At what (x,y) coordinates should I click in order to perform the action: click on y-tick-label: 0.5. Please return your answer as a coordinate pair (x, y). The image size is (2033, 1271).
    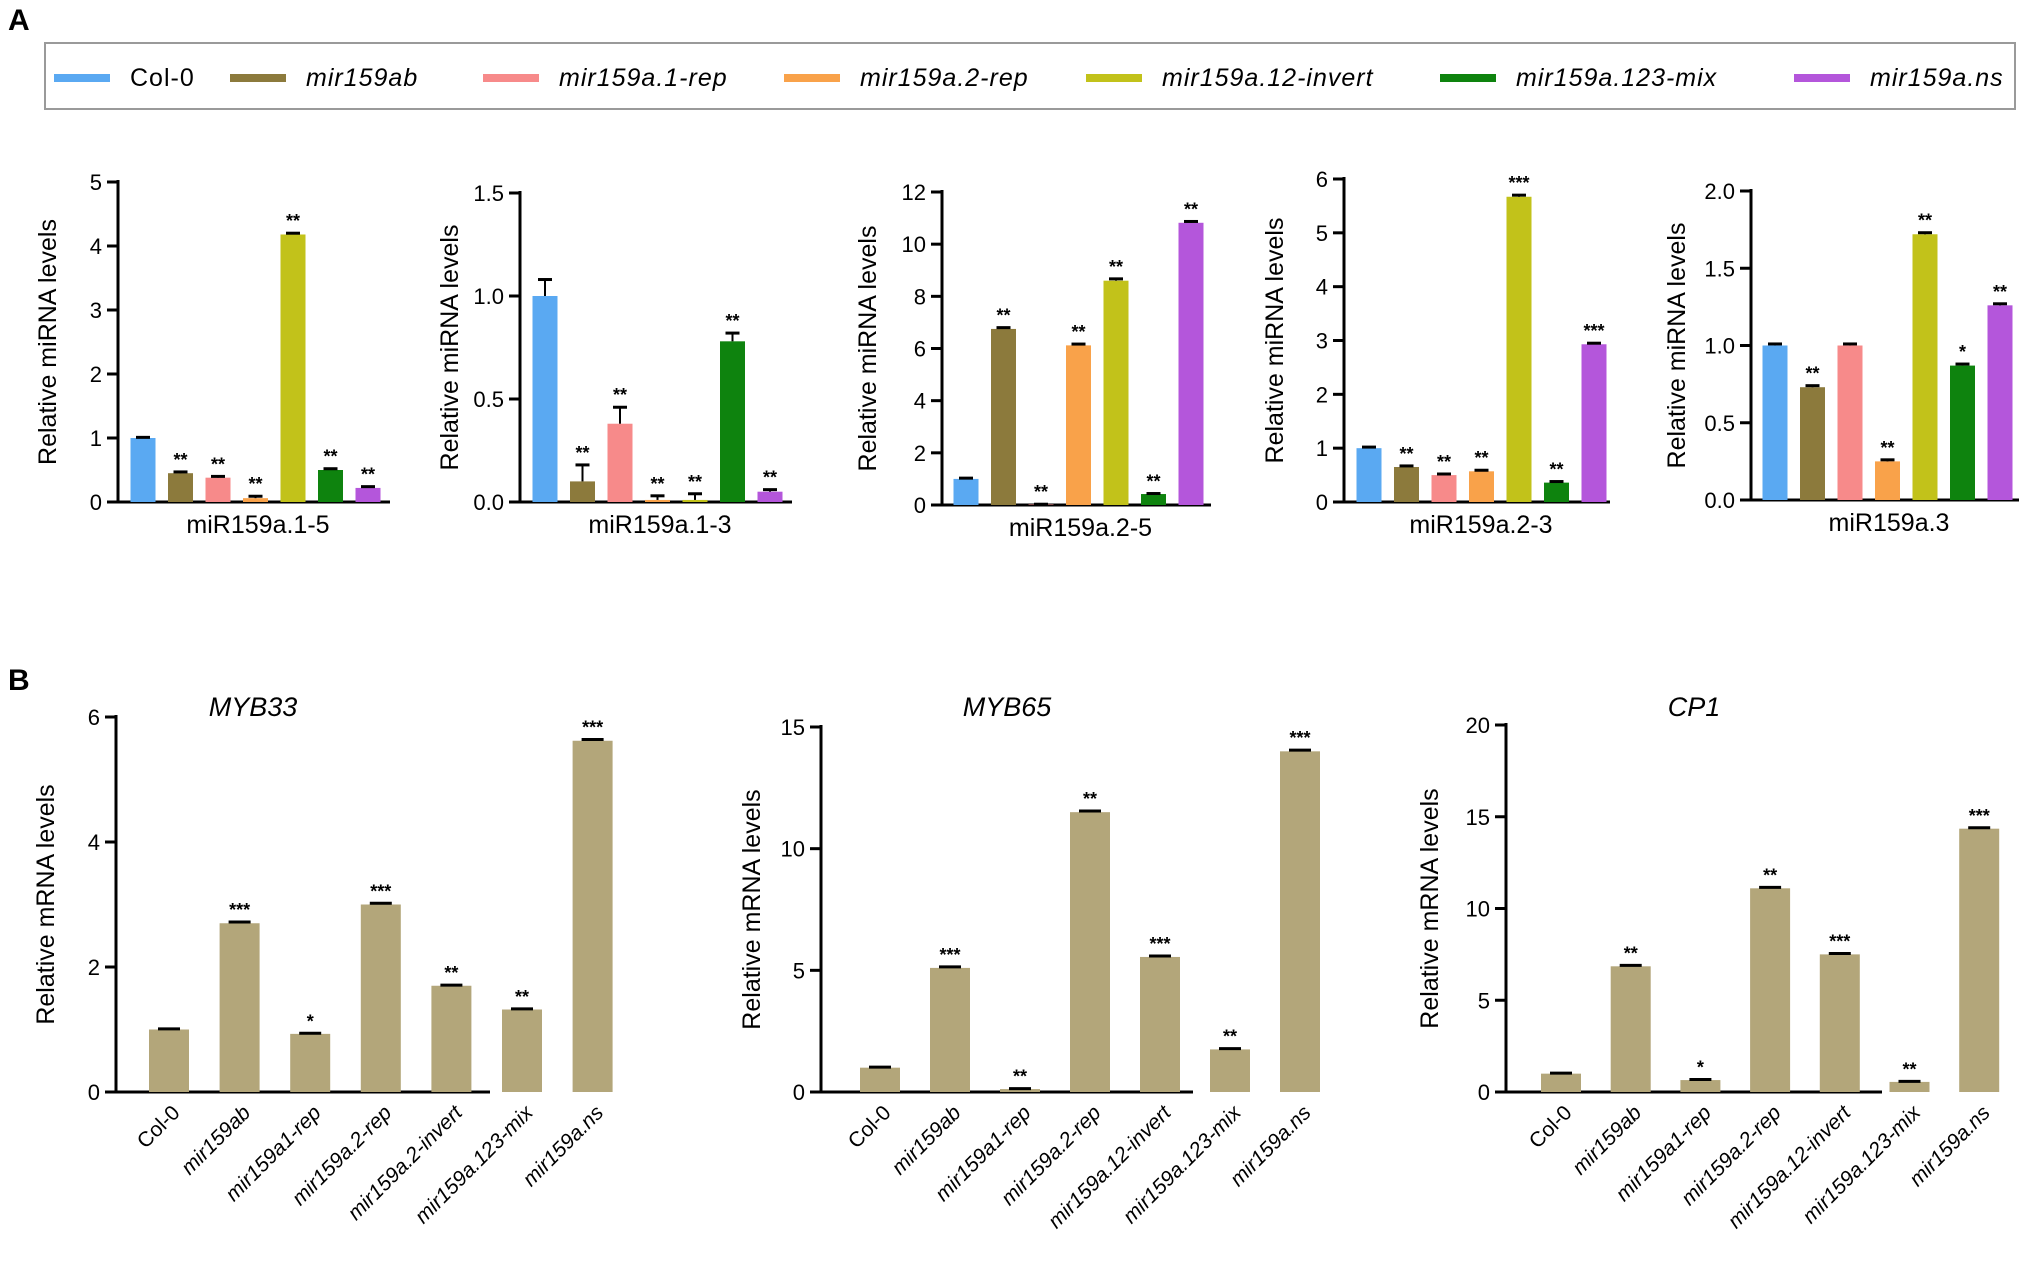
    Looking at the image, I should click on (488, 399).